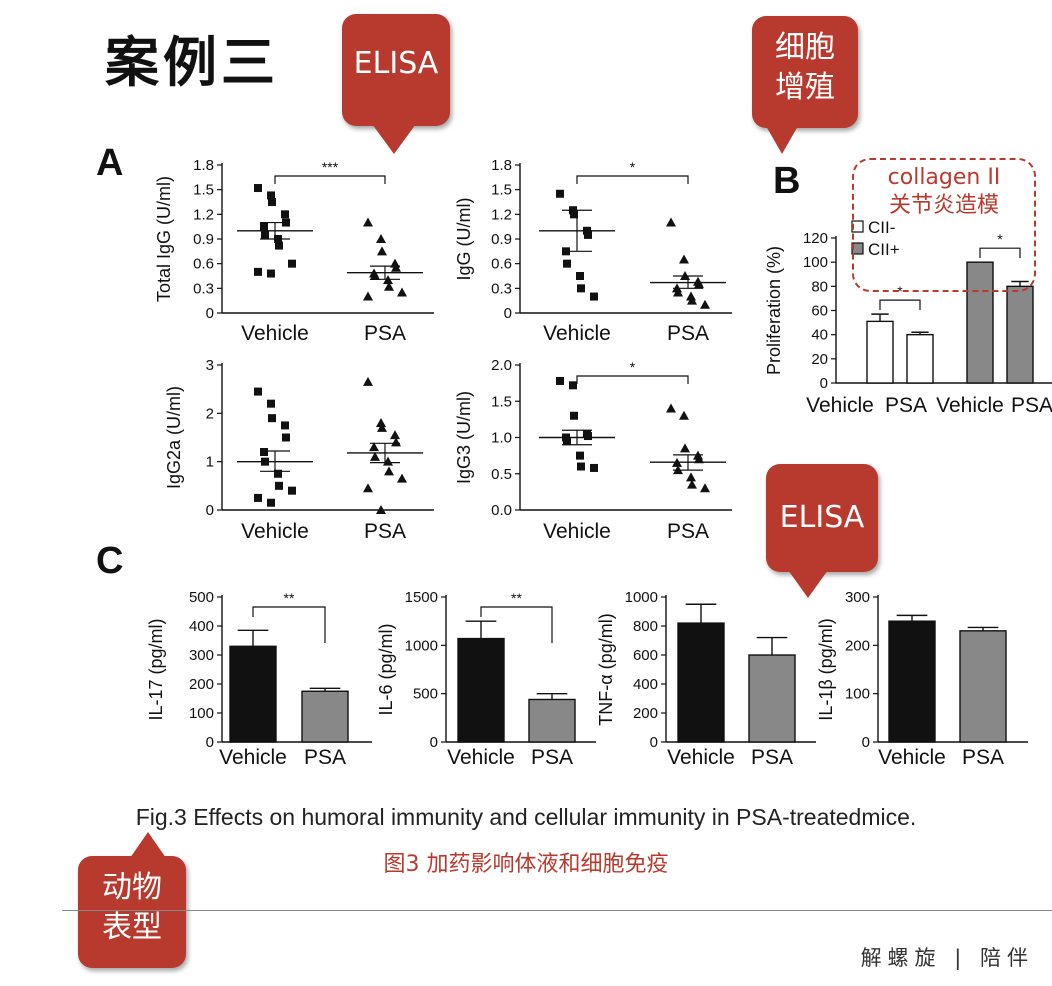 The height and width of the screenshot is (986, 1052). I want to click on il17-y-tick-label: 100, so click(201, 713).